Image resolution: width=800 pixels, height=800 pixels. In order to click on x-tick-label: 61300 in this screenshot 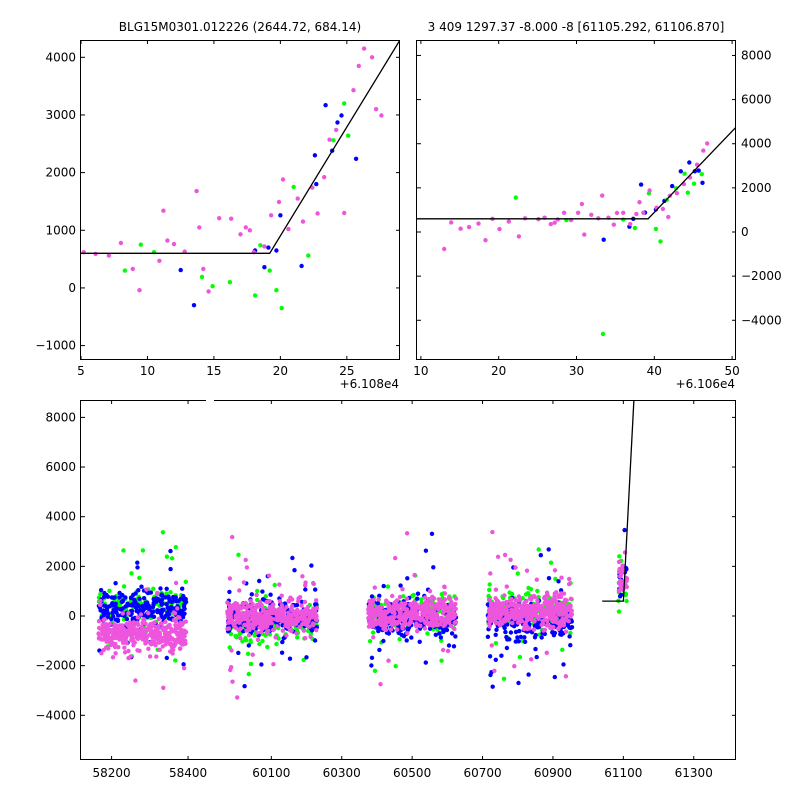, I will do `click(694, 773)`.